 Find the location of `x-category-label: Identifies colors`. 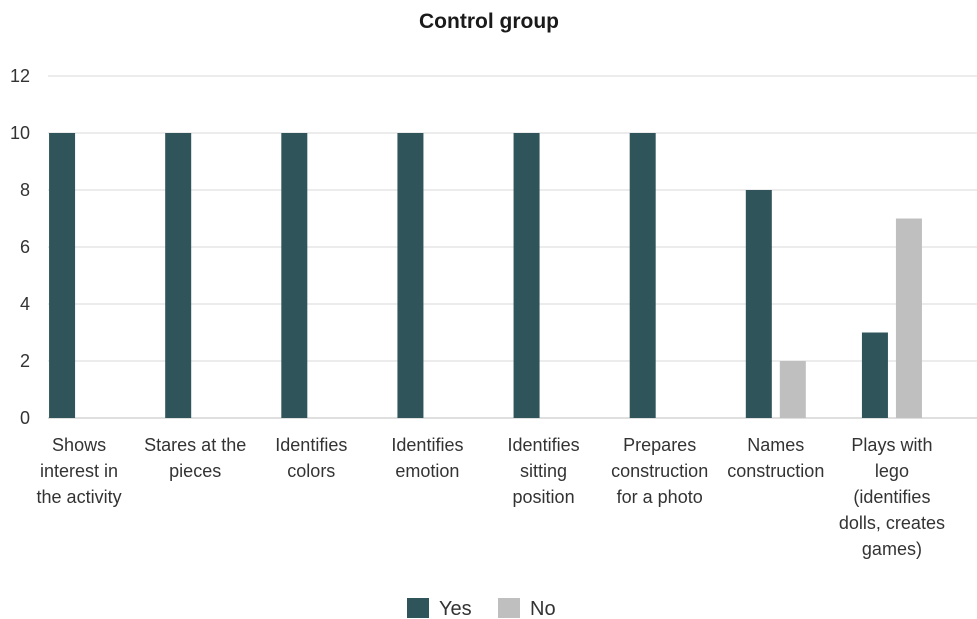

x-category-label: Identifies colors is located at coordinates (311, 458).